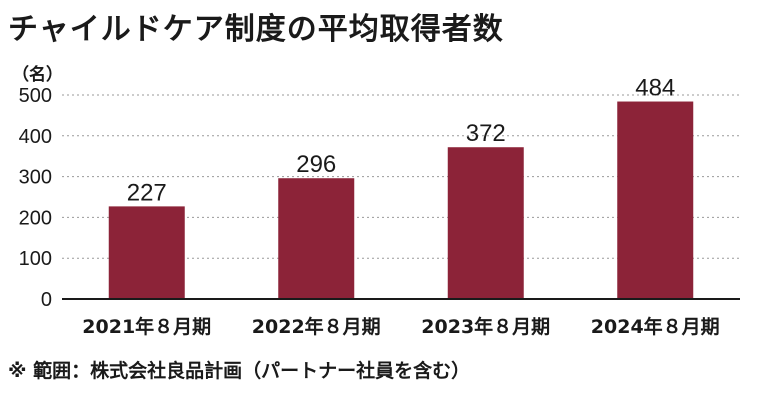  Describe the element at coordinates (37, 75) in the screenshot. I see `y-axis-unit-label: （名）` at that location.